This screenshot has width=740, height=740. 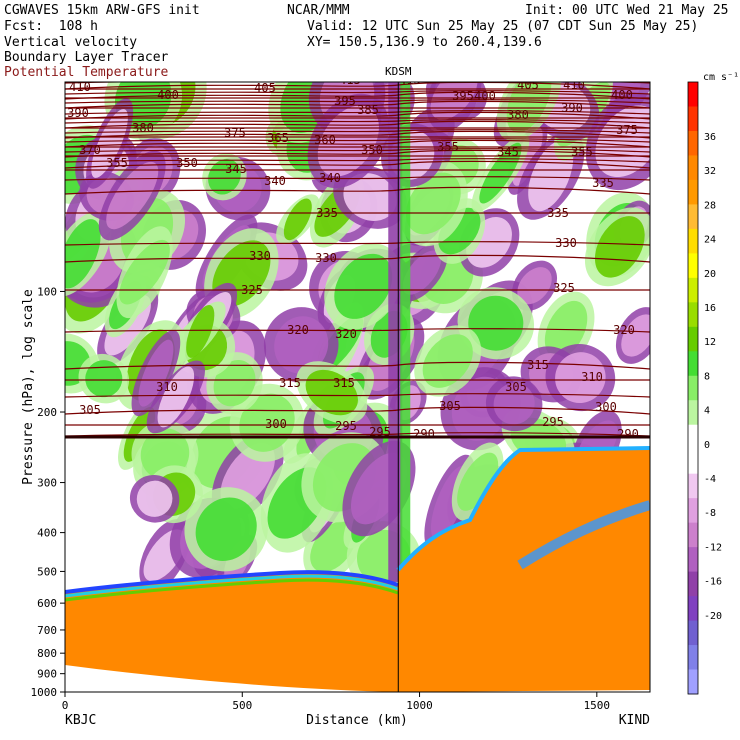 What do you see at coordinates (47, 674) in the screenshot?
I see `y-tick-label: 900` at bounding box center [47, 674].